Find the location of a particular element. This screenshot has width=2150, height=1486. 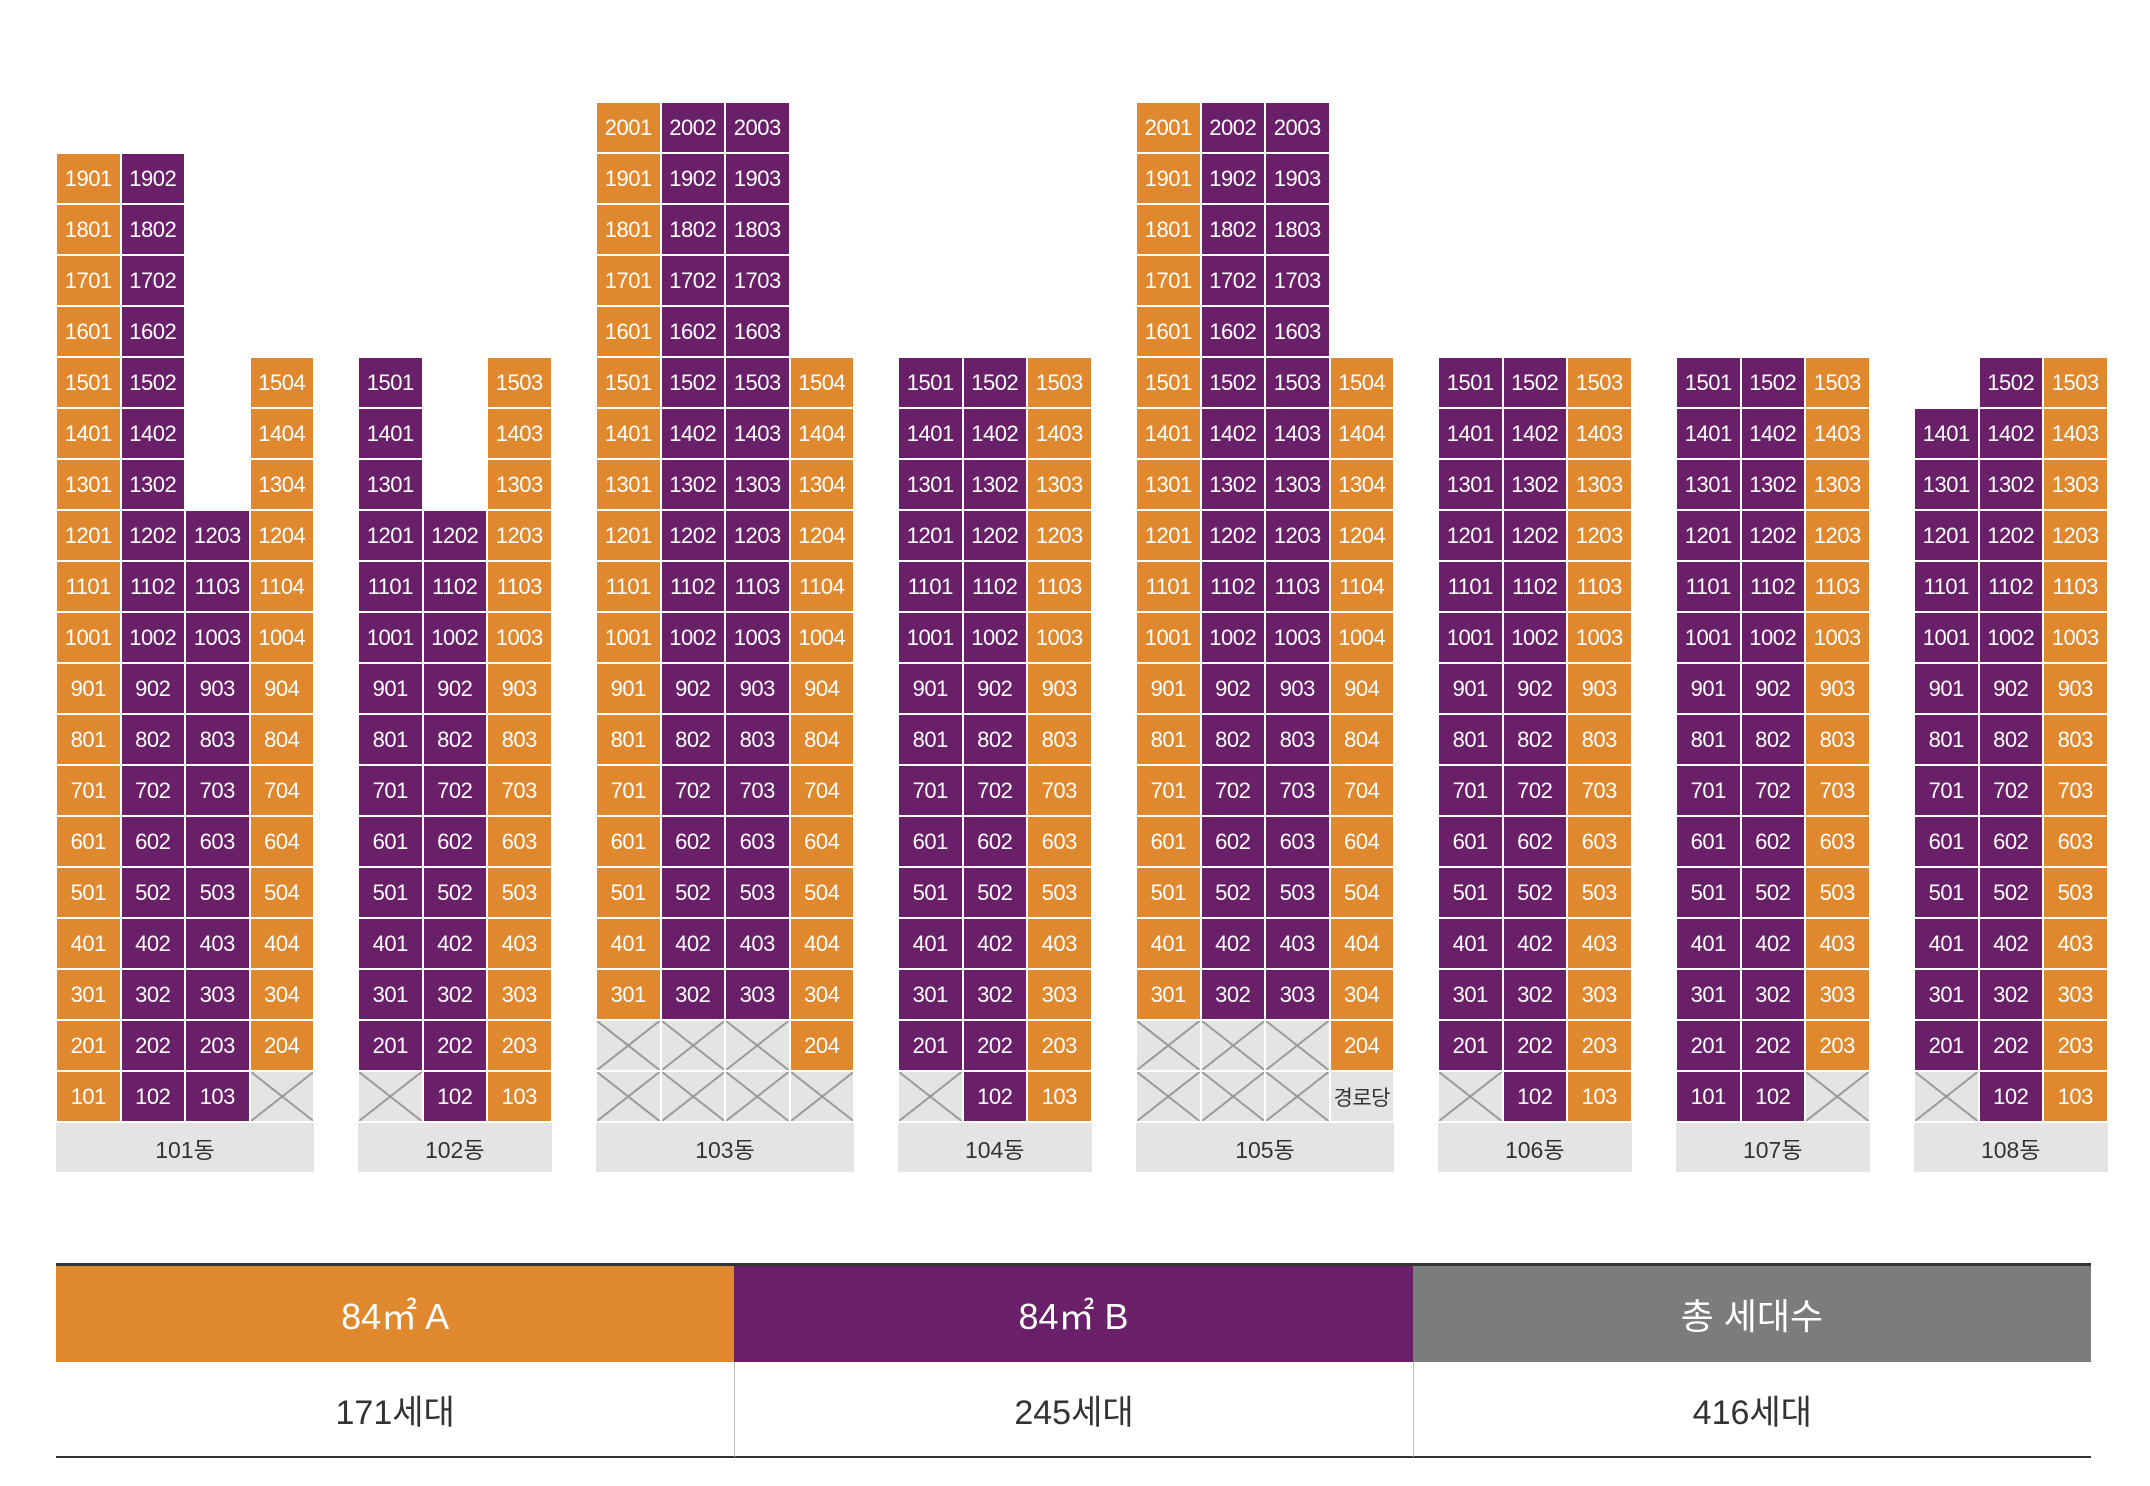

unit-cell-1401: 1401 is located at coordinates (1946, 433).